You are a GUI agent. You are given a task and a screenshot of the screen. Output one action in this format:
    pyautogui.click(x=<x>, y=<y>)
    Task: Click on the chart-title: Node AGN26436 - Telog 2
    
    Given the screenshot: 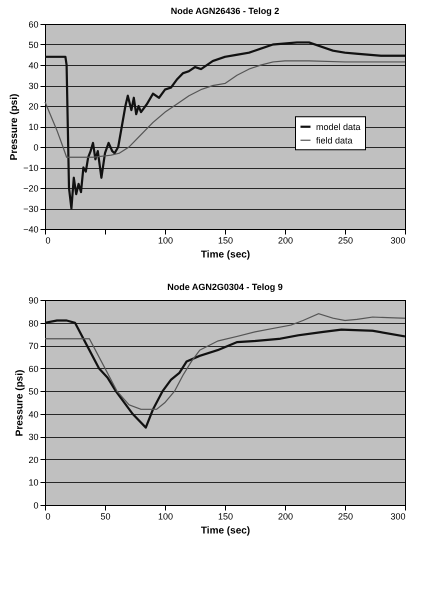 What is the action you would take?
    pyautogui.click(x=225, y=11)
    